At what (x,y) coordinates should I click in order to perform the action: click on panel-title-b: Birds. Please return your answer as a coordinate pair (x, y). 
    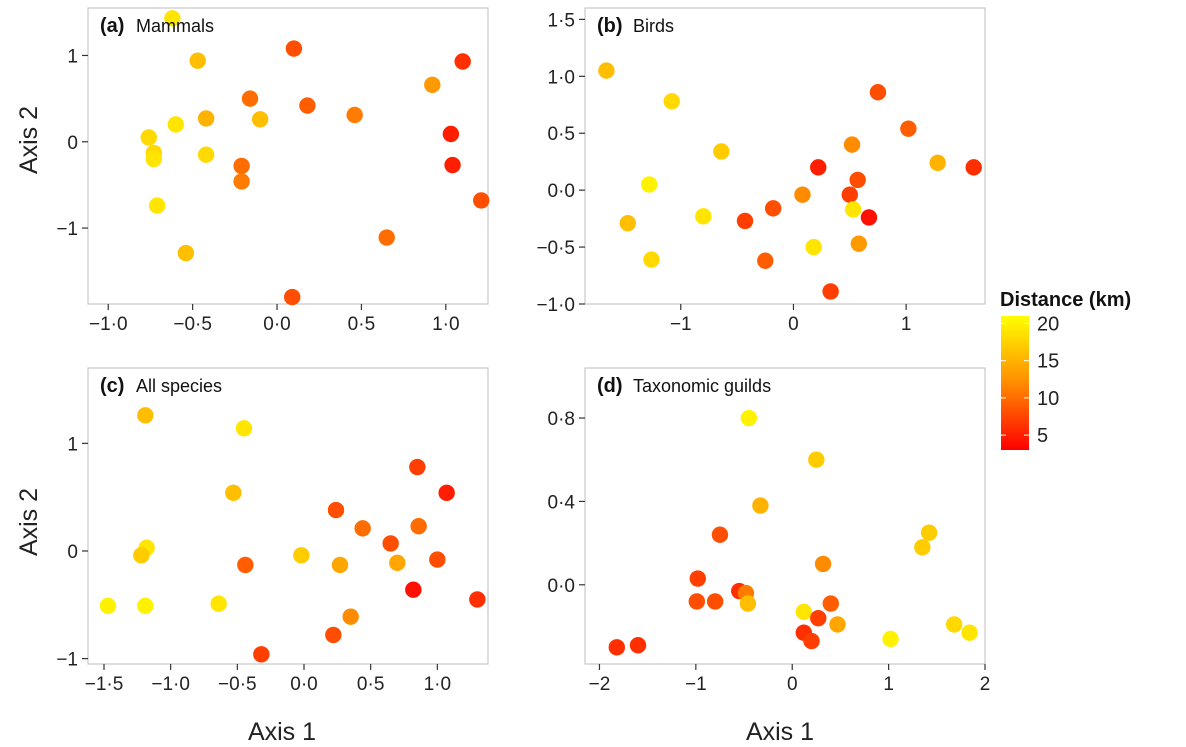
    Looking at the image, I should click on (653, 26).